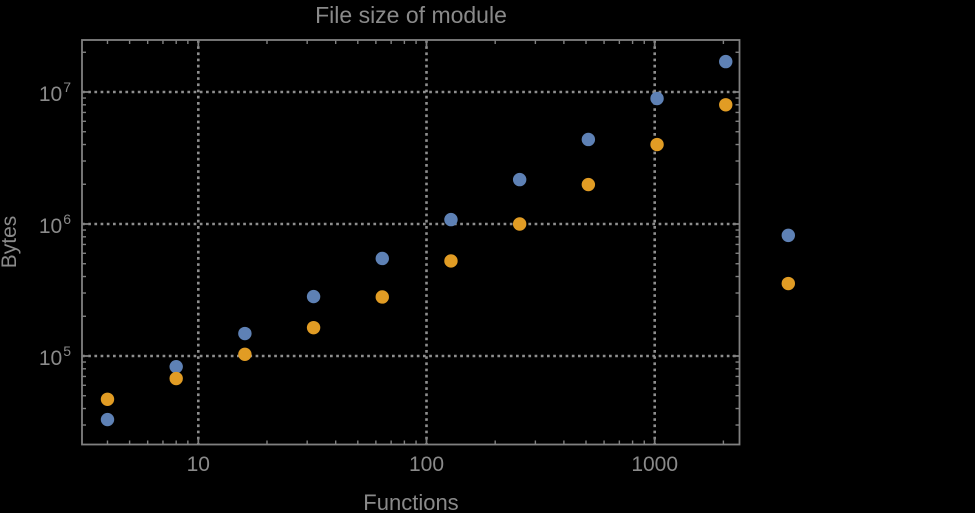 This screenshot has width=975, height=513. I want to click on y-tick-label: 10⁷, so click(54, 91).